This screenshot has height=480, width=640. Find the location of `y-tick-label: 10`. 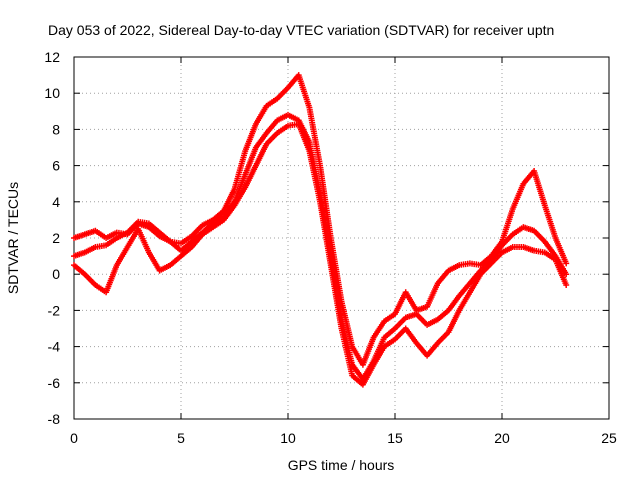

y-tick-label: 10 is located at coordinates (52, 93).